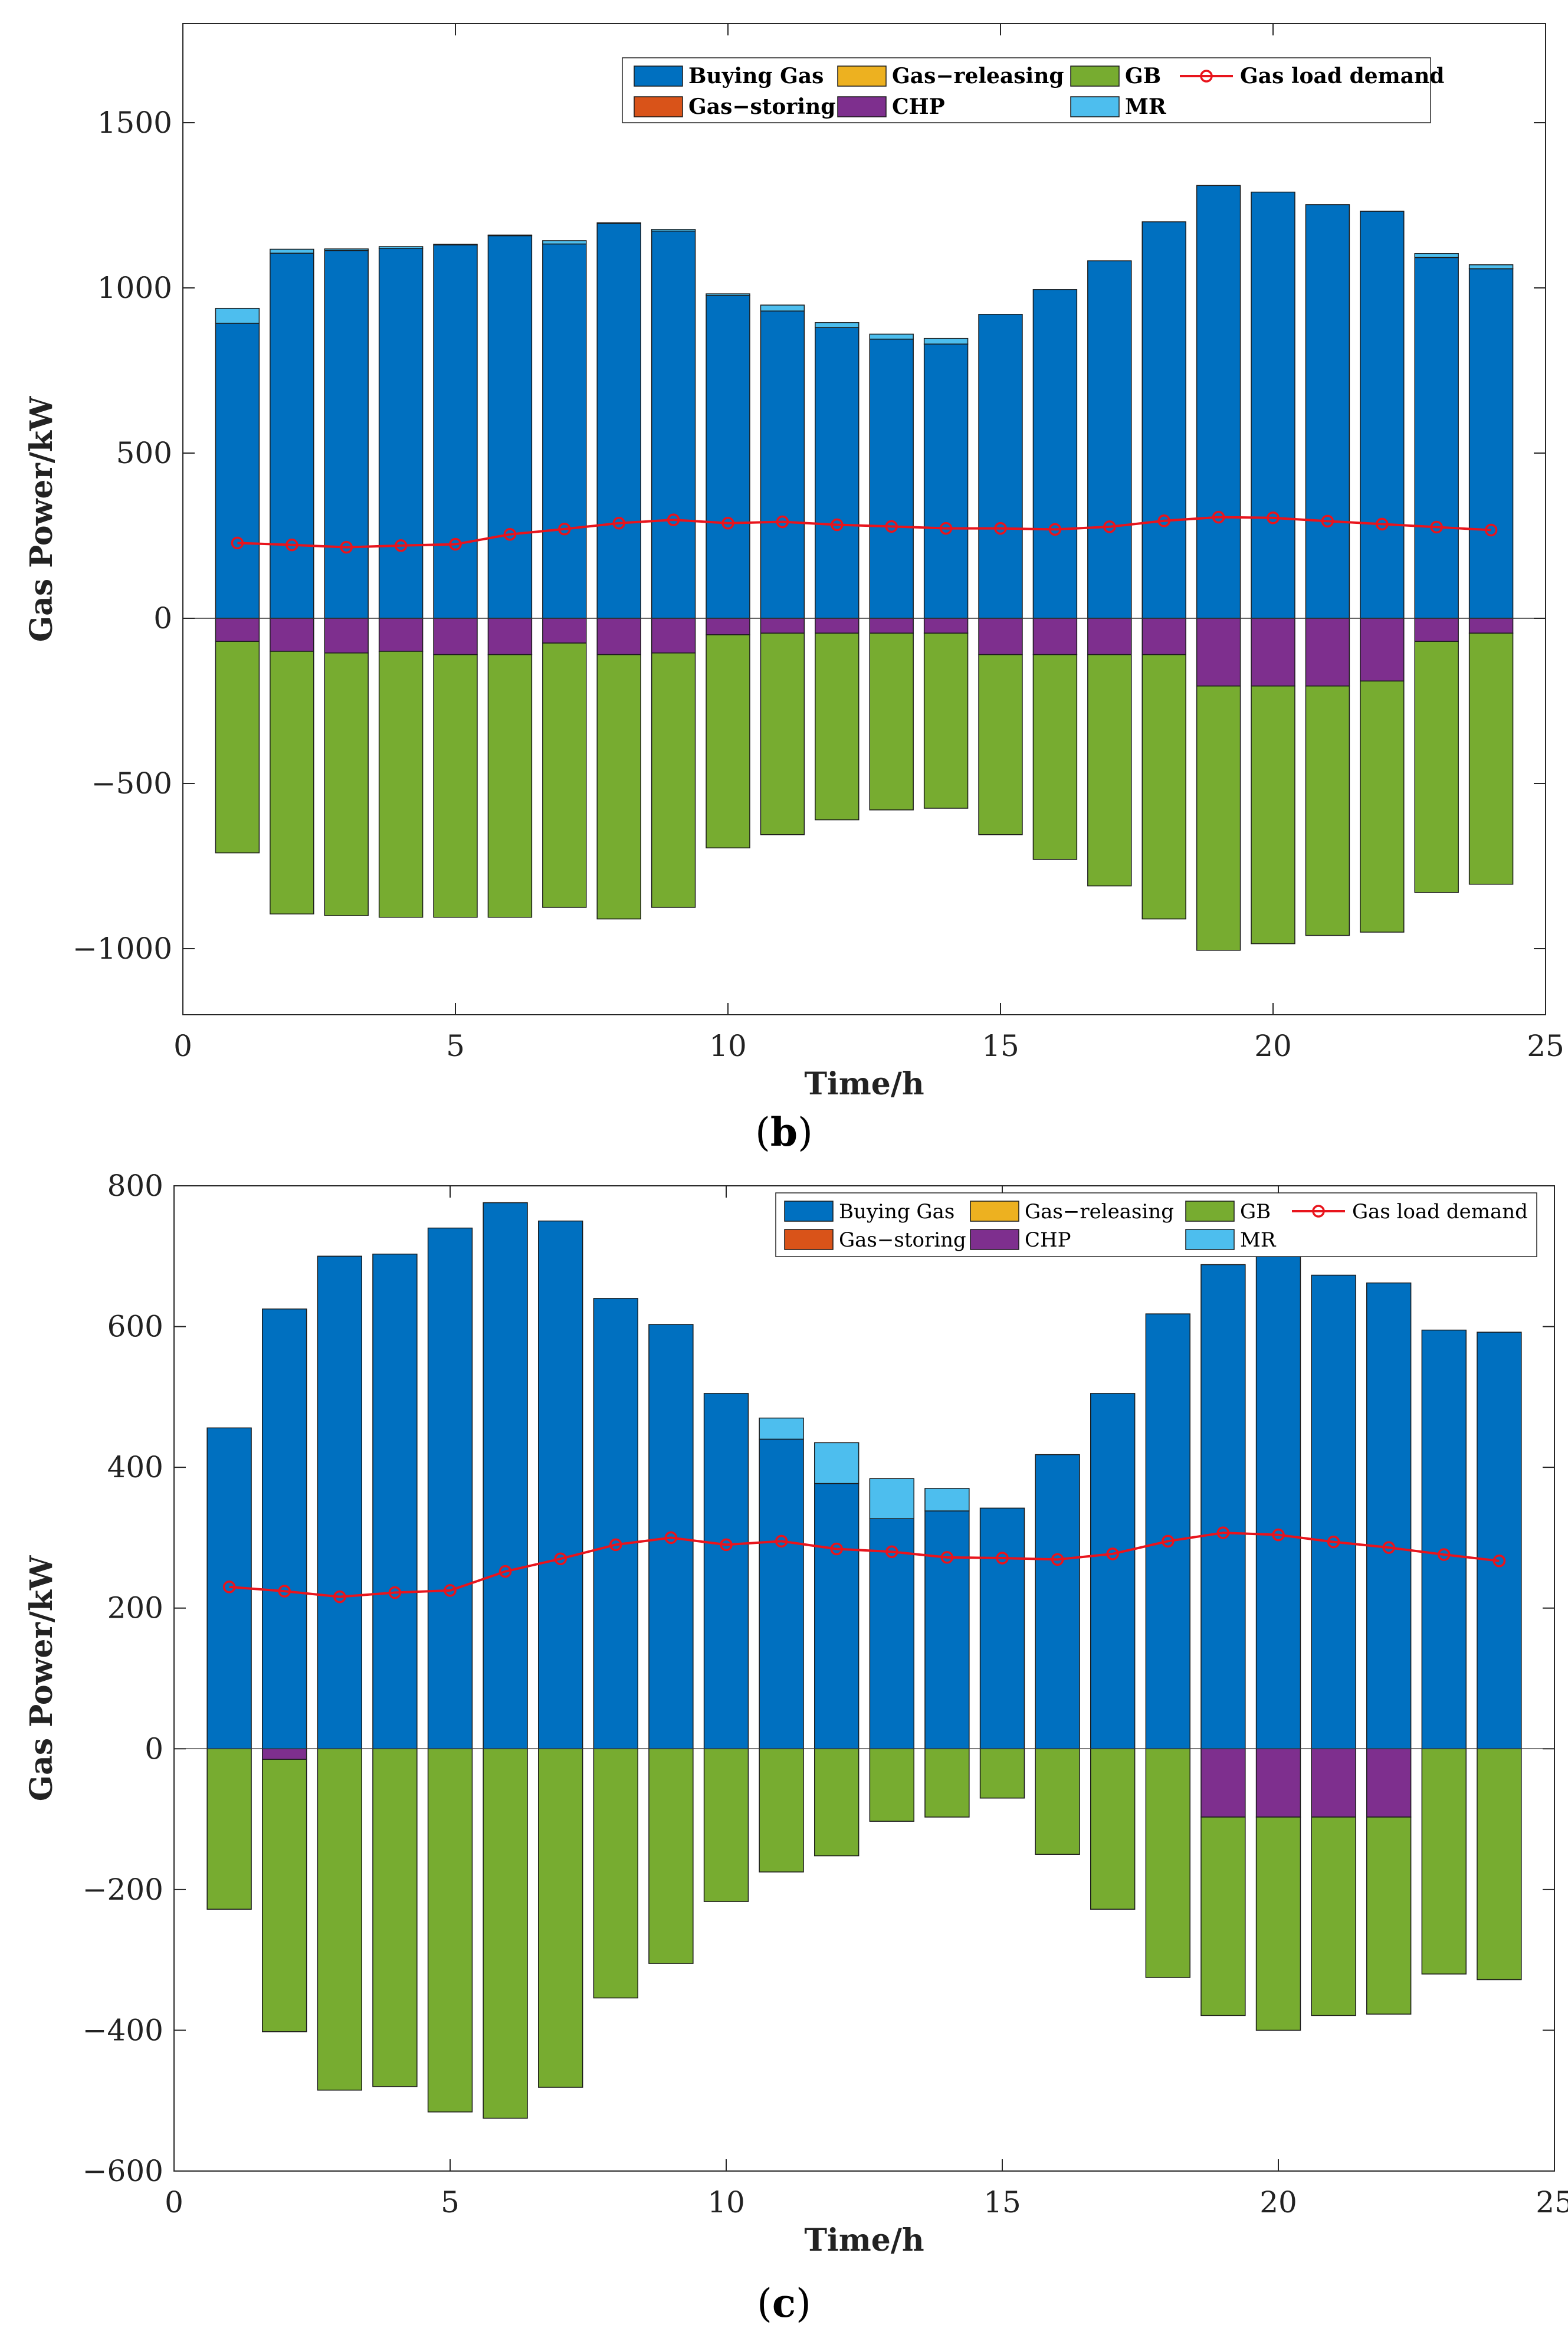 The height and width of the screenshot is (2338, 1568). I want to click on legend-label-gb: GB, so click(1143, 76).